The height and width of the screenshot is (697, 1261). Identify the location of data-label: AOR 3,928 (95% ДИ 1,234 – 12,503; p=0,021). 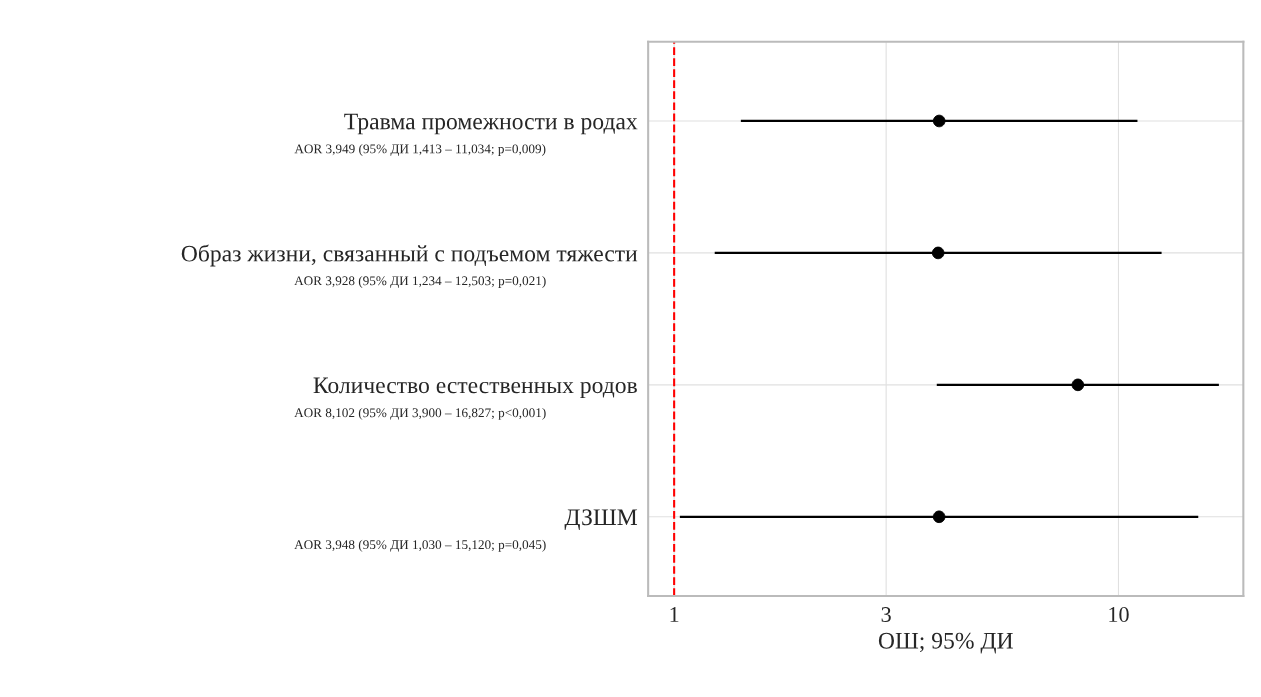
(420, 281).